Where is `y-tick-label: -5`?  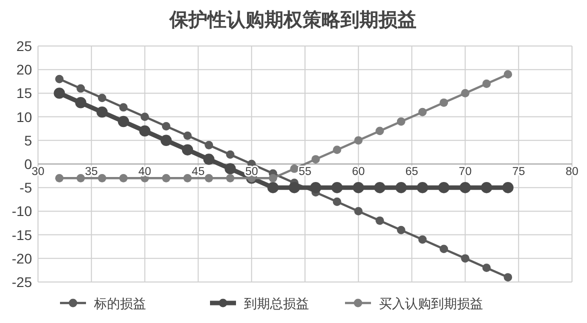
y-tick-label: -5 is located at coordinates (26, 188).